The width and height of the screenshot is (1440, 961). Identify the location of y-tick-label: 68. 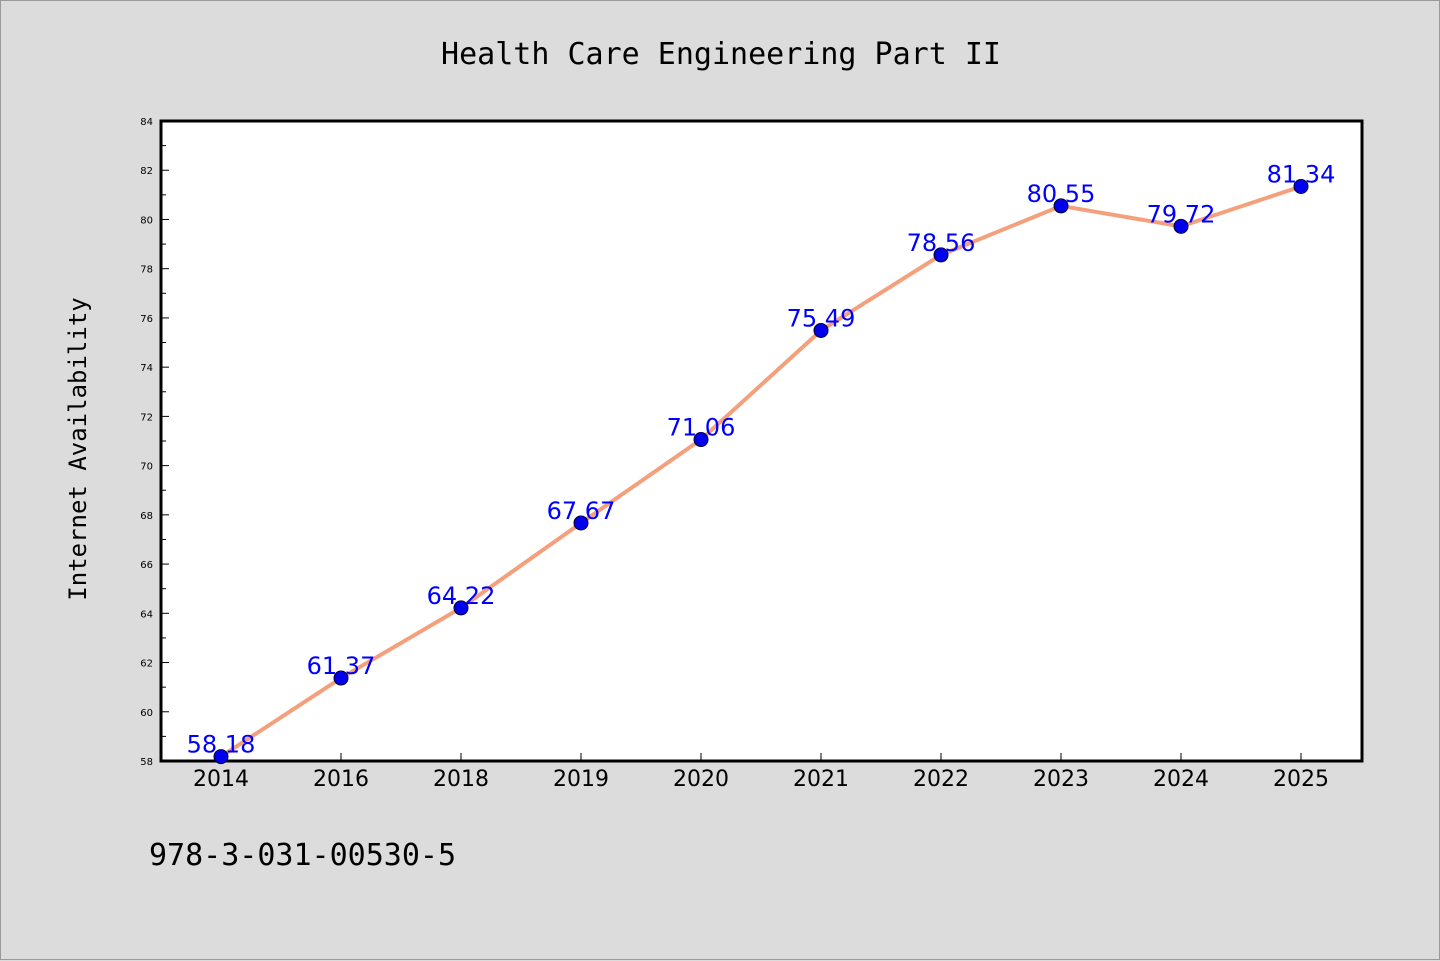
(146, 516).